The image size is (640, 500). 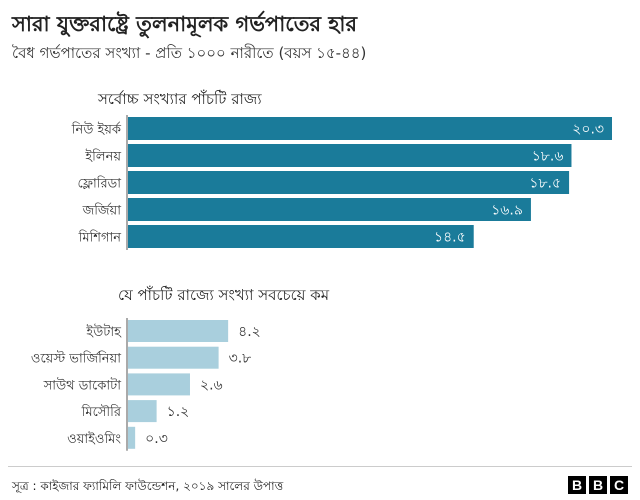 What do you see at coordinates (619, 485) in the screenshot?
I see `bbc-logo-letter: C` at bounding box center [619, 485].